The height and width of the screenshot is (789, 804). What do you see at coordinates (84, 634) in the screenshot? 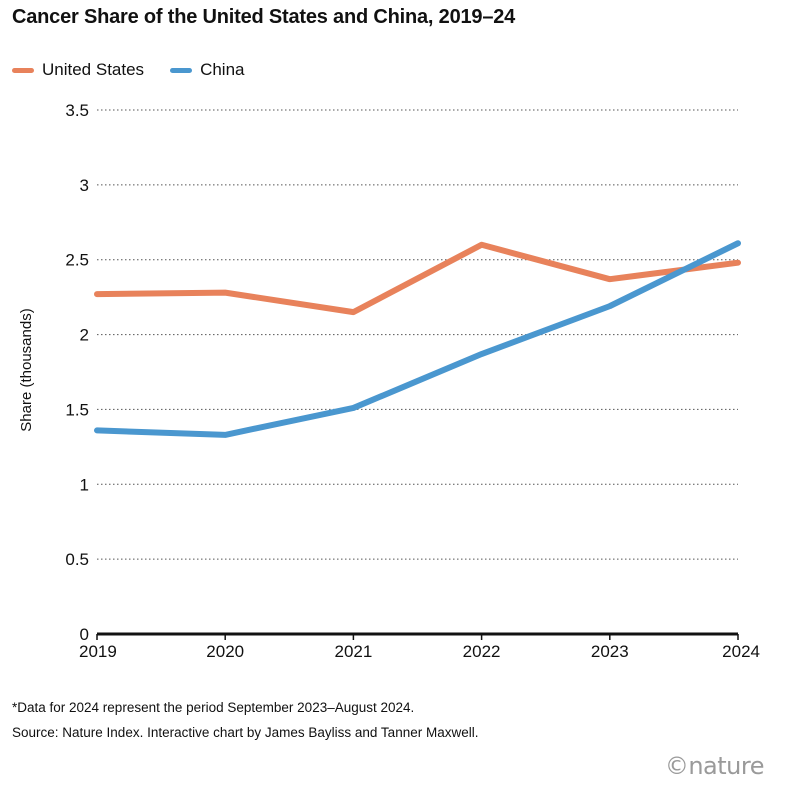
I see `y-tick-label: 0` at bounding box center [84, 634].